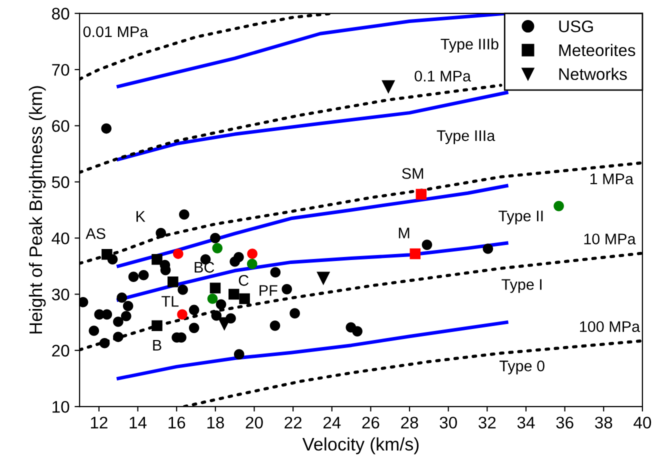 This screenshot has width=663, height=462. I want to click on annotation: SM, so click(413, 173).